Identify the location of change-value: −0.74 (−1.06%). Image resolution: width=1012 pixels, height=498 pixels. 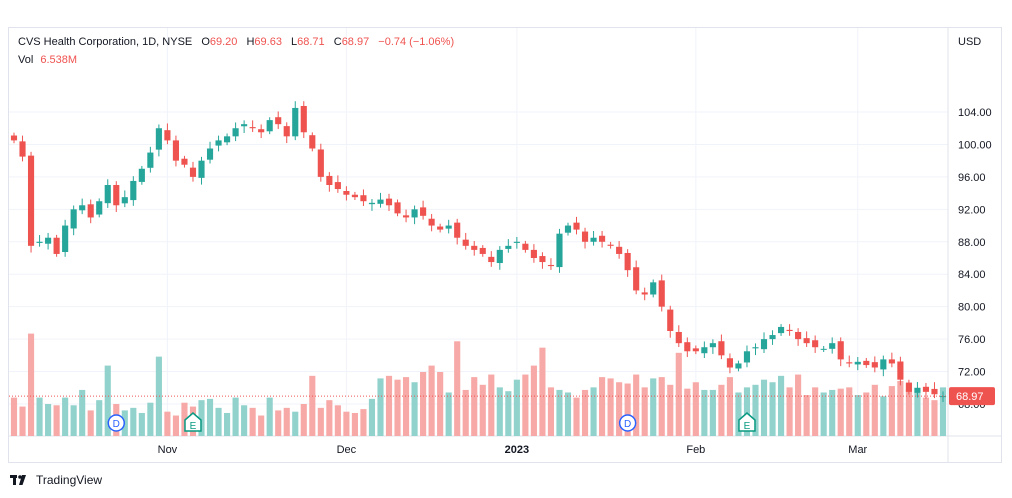
(416, 42).